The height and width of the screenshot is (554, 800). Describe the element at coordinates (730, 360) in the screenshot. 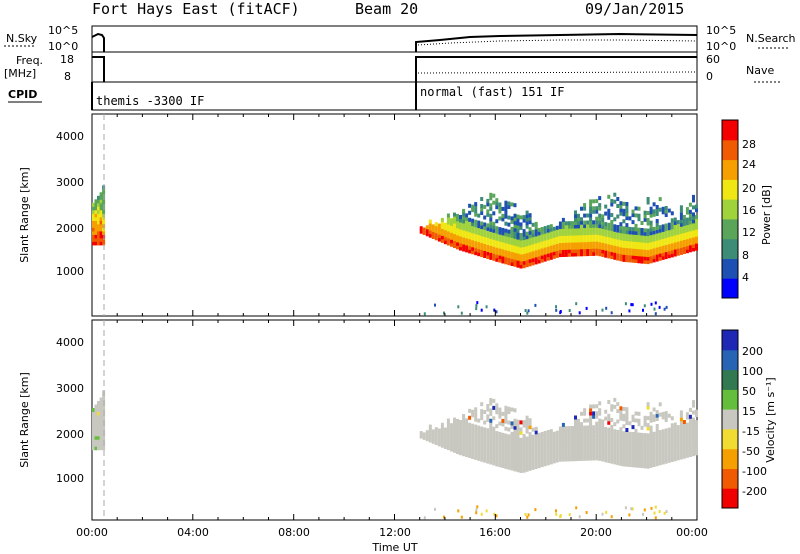

I see `velocity-colorbar-swatch` at that location.